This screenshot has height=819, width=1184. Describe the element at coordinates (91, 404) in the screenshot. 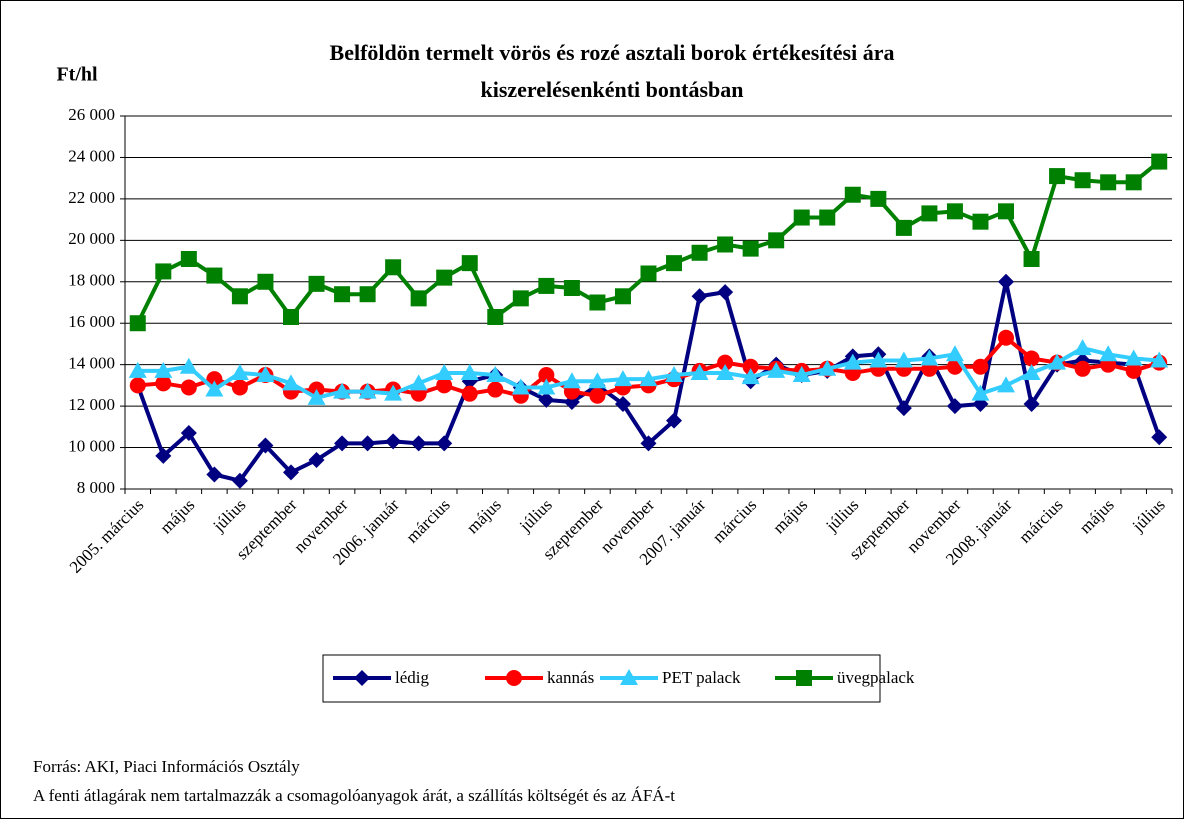

I see `y-tick-label: 12 000` at that location.